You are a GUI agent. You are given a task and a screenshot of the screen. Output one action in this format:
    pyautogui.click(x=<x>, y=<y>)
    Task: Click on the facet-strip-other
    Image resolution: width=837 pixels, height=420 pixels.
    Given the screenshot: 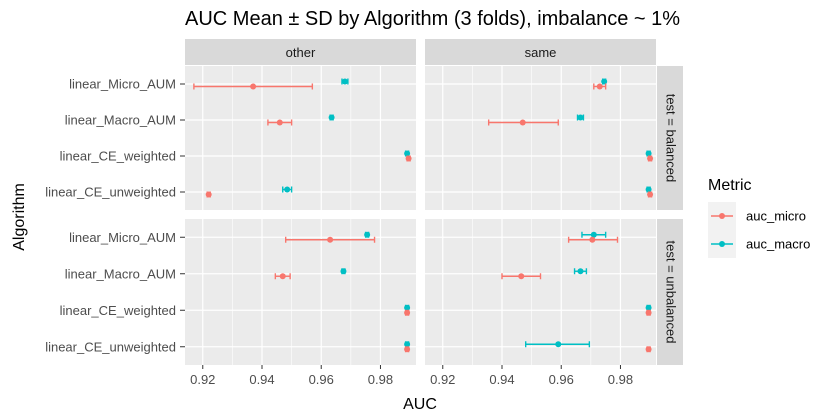 What is the action you would take?
    pyautogui.click(x=300, y=52)
    